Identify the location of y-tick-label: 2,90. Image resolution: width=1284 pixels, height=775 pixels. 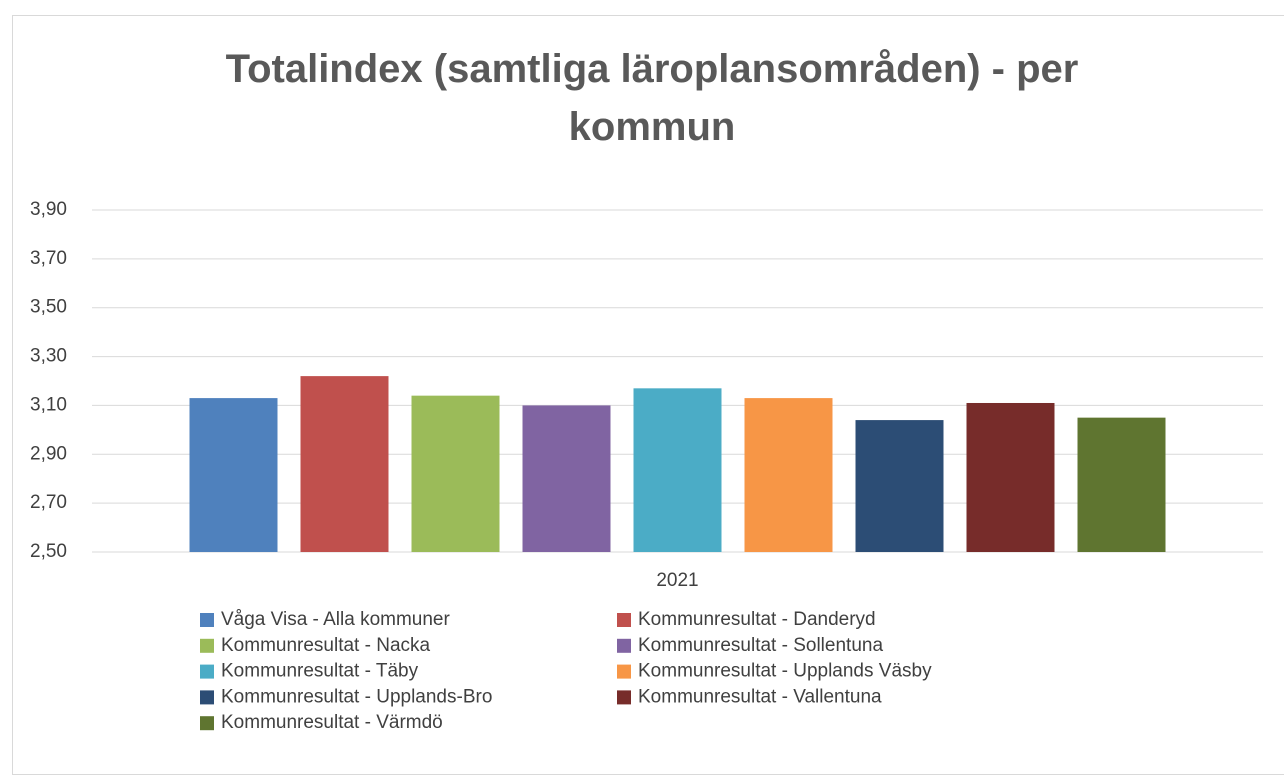
(48, 453).